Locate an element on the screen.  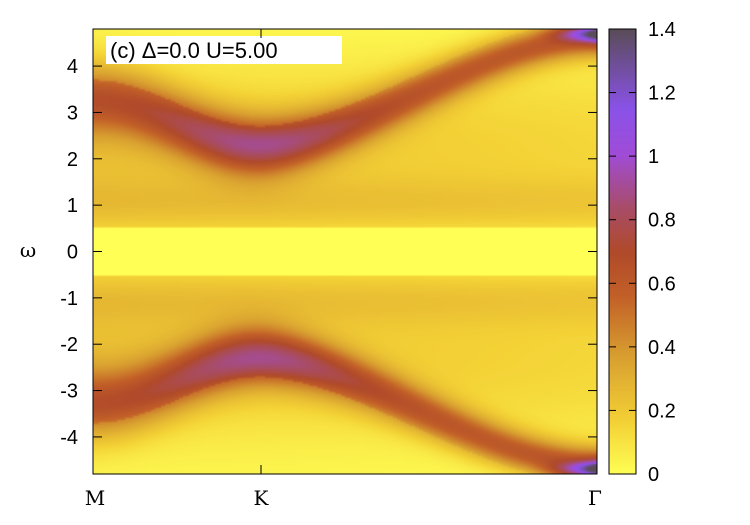
x-tick-label: M is located at coordinates (95, 498).